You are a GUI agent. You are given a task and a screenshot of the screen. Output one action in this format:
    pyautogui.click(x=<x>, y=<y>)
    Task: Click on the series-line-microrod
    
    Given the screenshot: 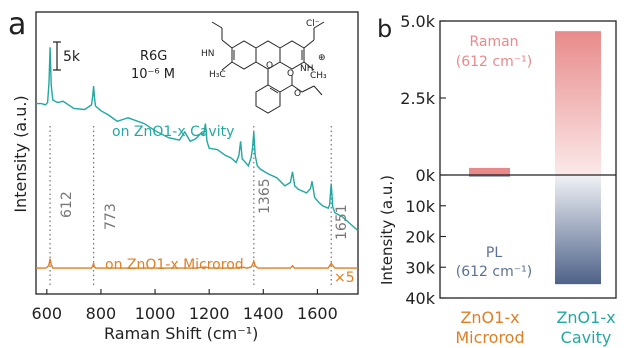 What is the action you would take?
    pyautogui.click(x=197, y=263)
    